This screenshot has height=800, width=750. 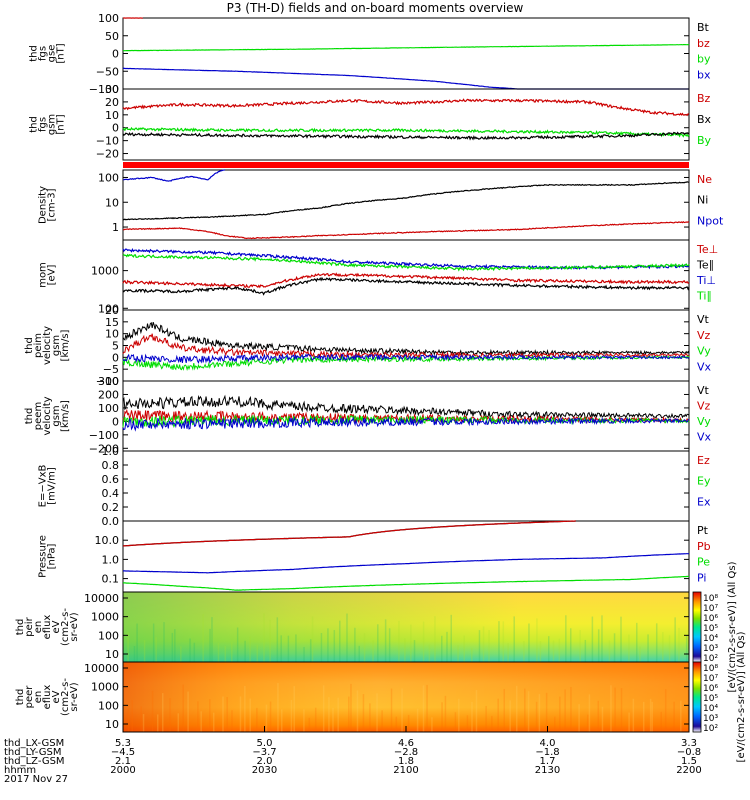 What do you see at coordinates (406, 136) in the screenshot?
I see `series-fgs_gsm-Bx` at bounding box center [406, 136].